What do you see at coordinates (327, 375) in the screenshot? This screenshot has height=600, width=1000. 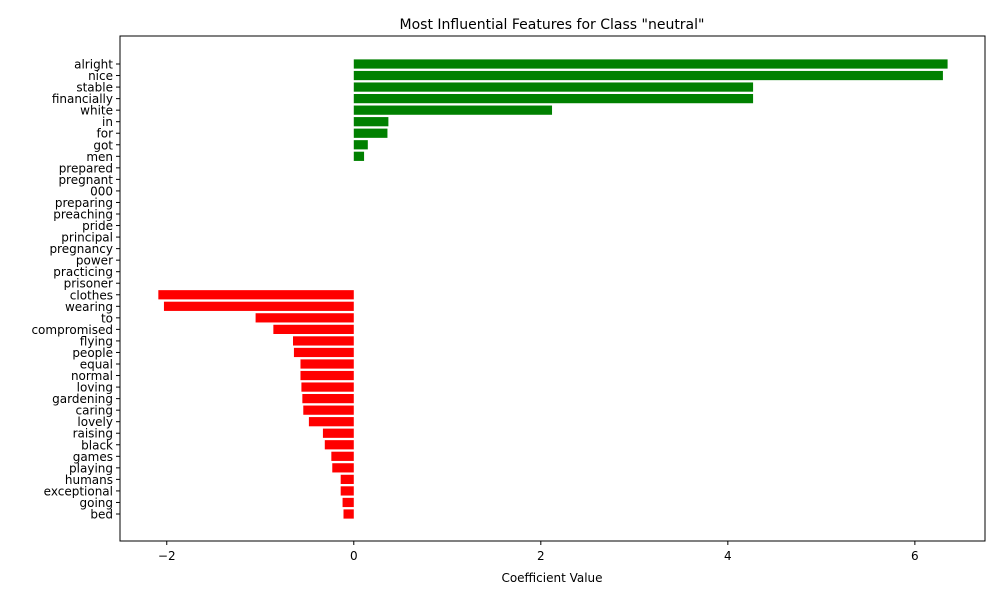 I see `bar-normal` at bounding box center [327, 375].